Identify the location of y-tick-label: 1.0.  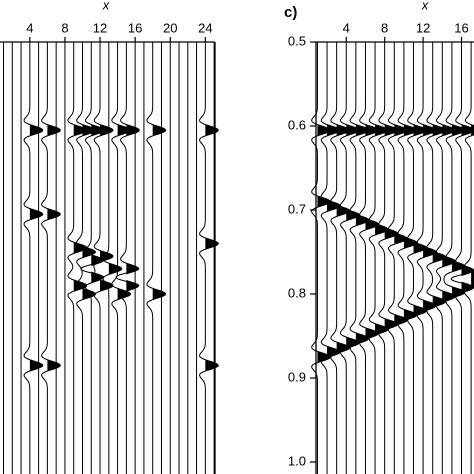
(297, 460).